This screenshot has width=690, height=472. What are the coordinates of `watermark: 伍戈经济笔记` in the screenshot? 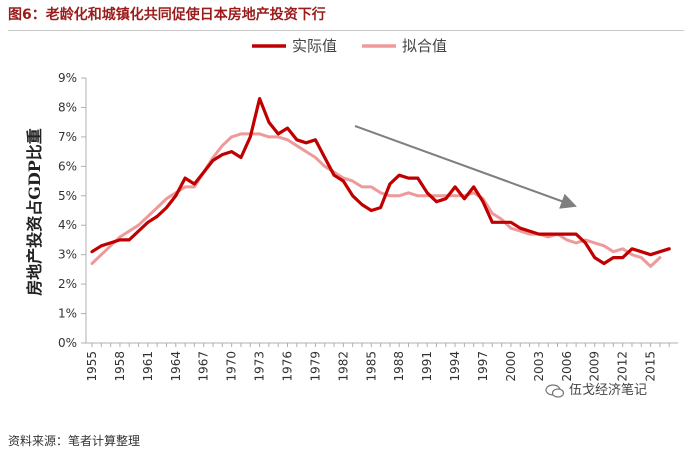 It's located at (596, 391).